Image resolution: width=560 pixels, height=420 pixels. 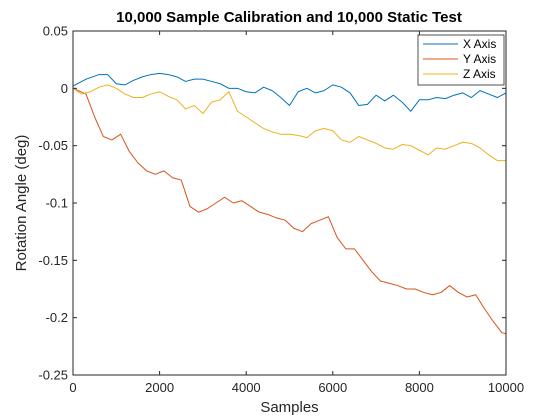 I want to click on y-tick-label: -0.2, so click(x=57, y=317).